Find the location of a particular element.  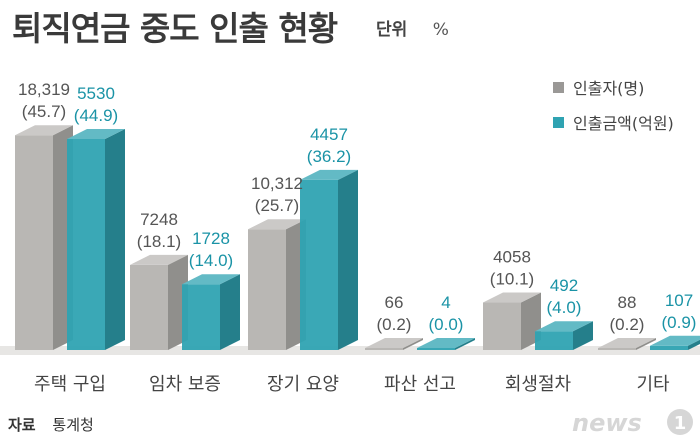

people-pct-label: (18.1) is located at coordinates (159, 241).